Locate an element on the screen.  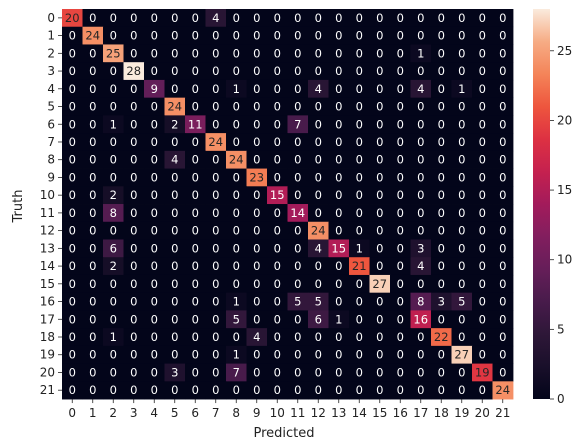
cell-value-label: 6 is located at coordinates (113, 248).